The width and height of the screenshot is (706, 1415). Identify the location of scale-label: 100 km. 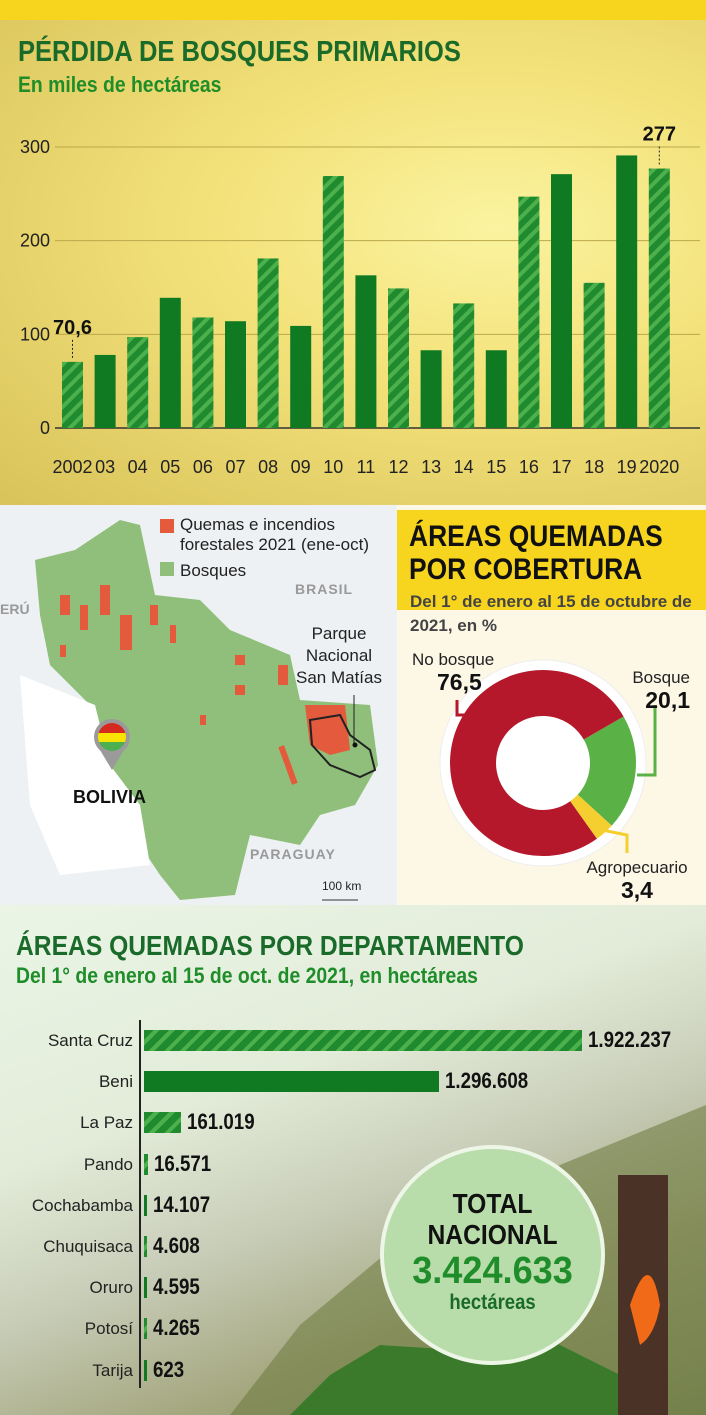
(342, 886).